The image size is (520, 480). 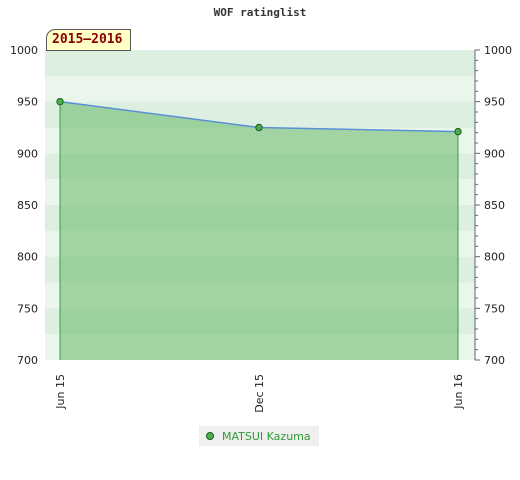 What do you see at coordinates (477, 205) in the screenshot?
I see `axes-group` at bounding box center [477, 205].